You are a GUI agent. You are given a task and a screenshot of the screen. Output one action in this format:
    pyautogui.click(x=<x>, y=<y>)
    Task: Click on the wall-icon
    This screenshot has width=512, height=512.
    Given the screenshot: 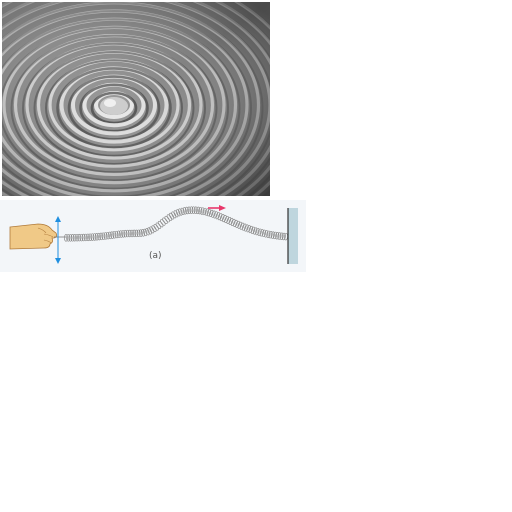 What is the action you would take?
    pyautogui.click(x=292, y=236)
    